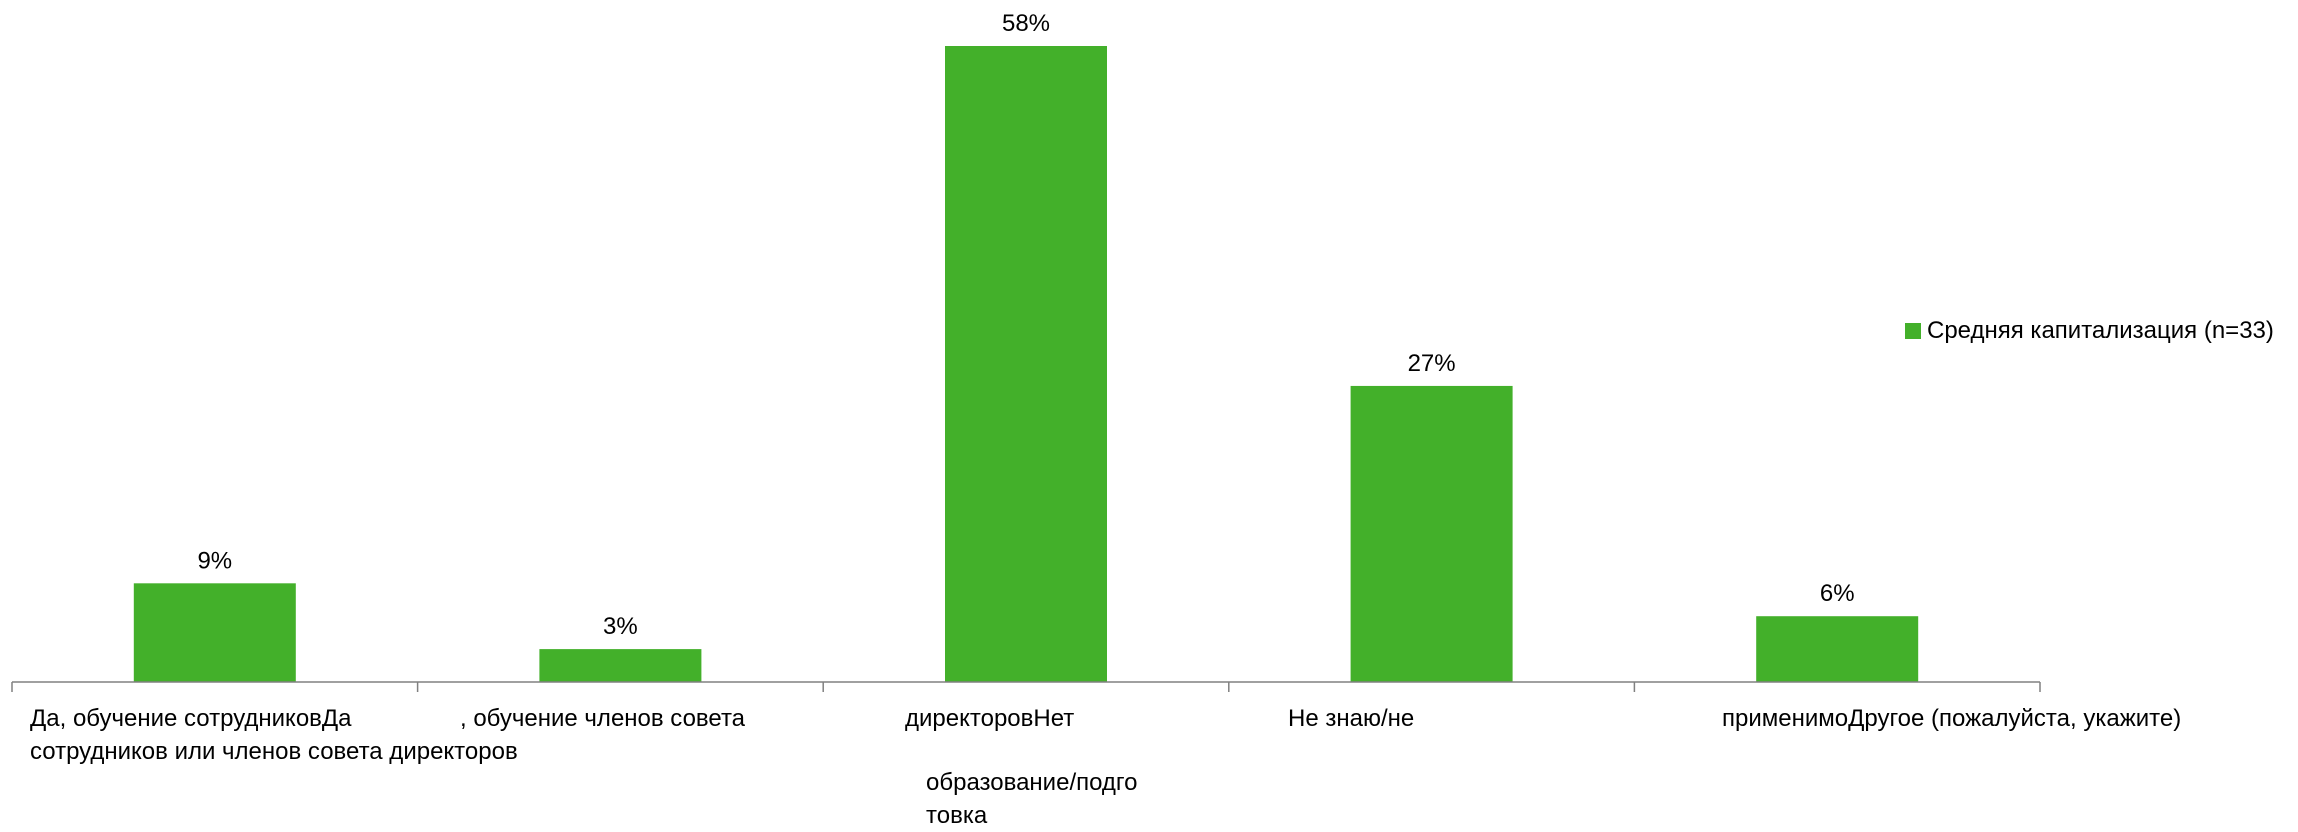 This screenshot has height=832, width=2298. I want to click on data-label: 6%, so click(1837, 593).